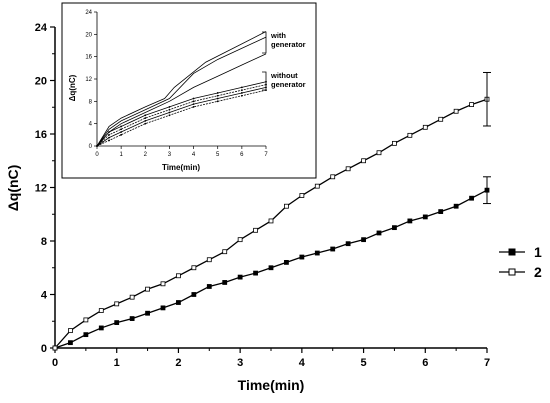 This screenshot has height=403, width=550. What do you see at coordinates (170, 155) in the screenshot?
I see `inset-x-tick-label: 3` at bounding box center [170, 155].